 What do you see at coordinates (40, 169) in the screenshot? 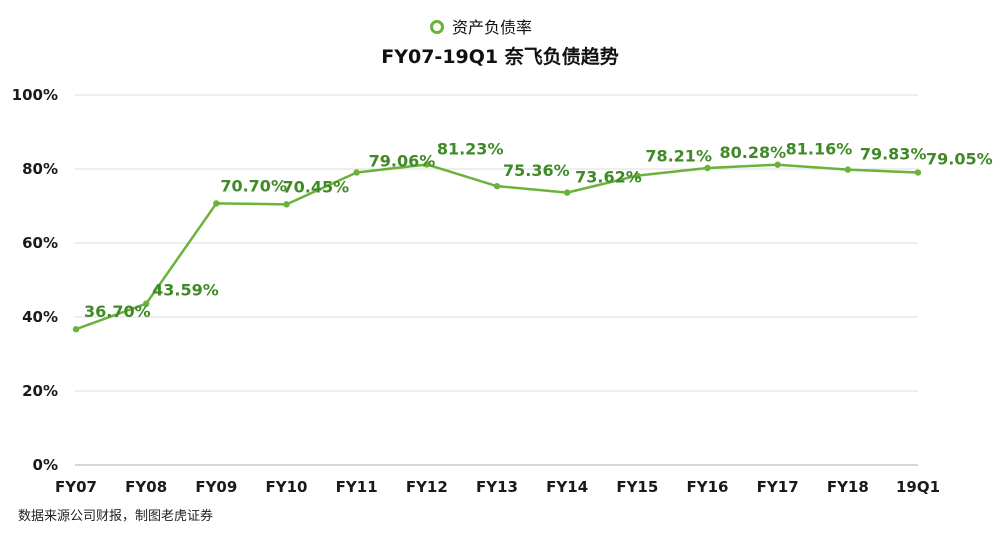
I see `y-tick-label: 80%` at bounding box center [40, 169].